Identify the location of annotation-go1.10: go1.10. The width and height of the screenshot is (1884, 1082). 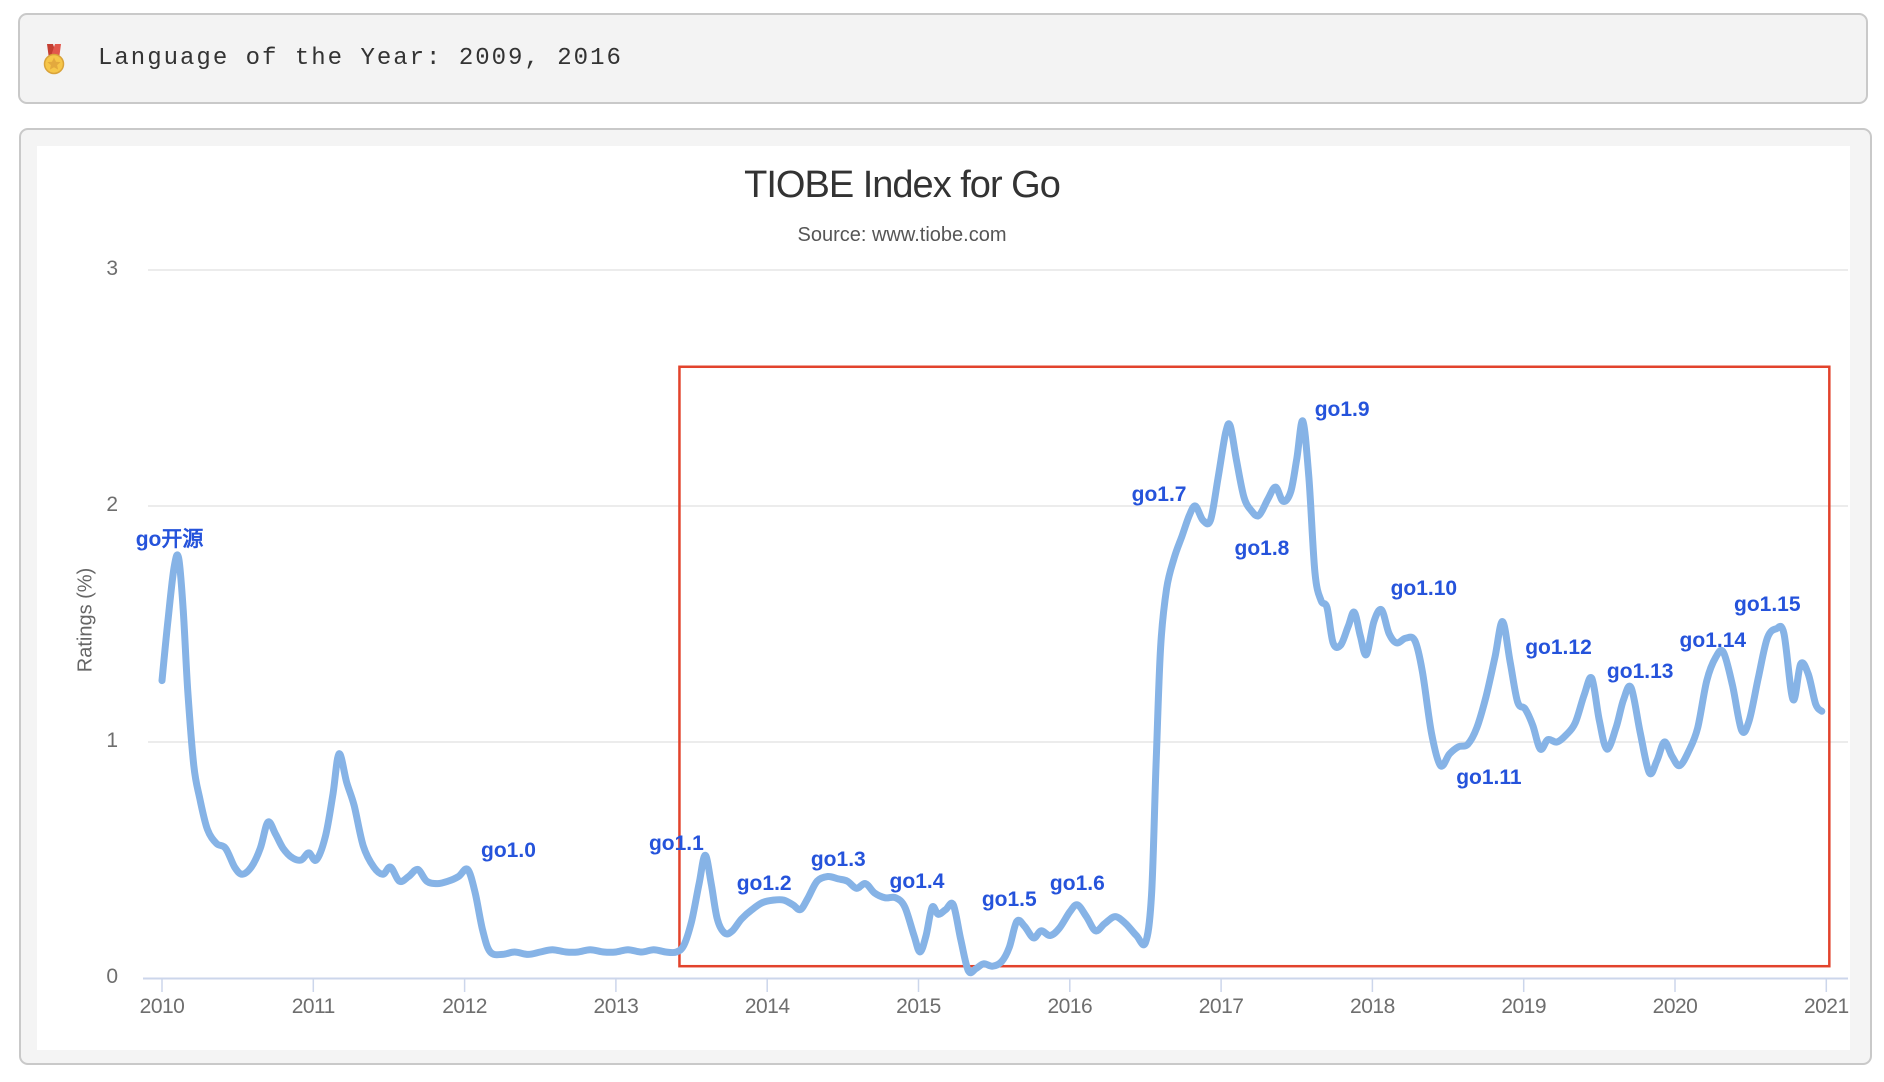
(1424, 588).